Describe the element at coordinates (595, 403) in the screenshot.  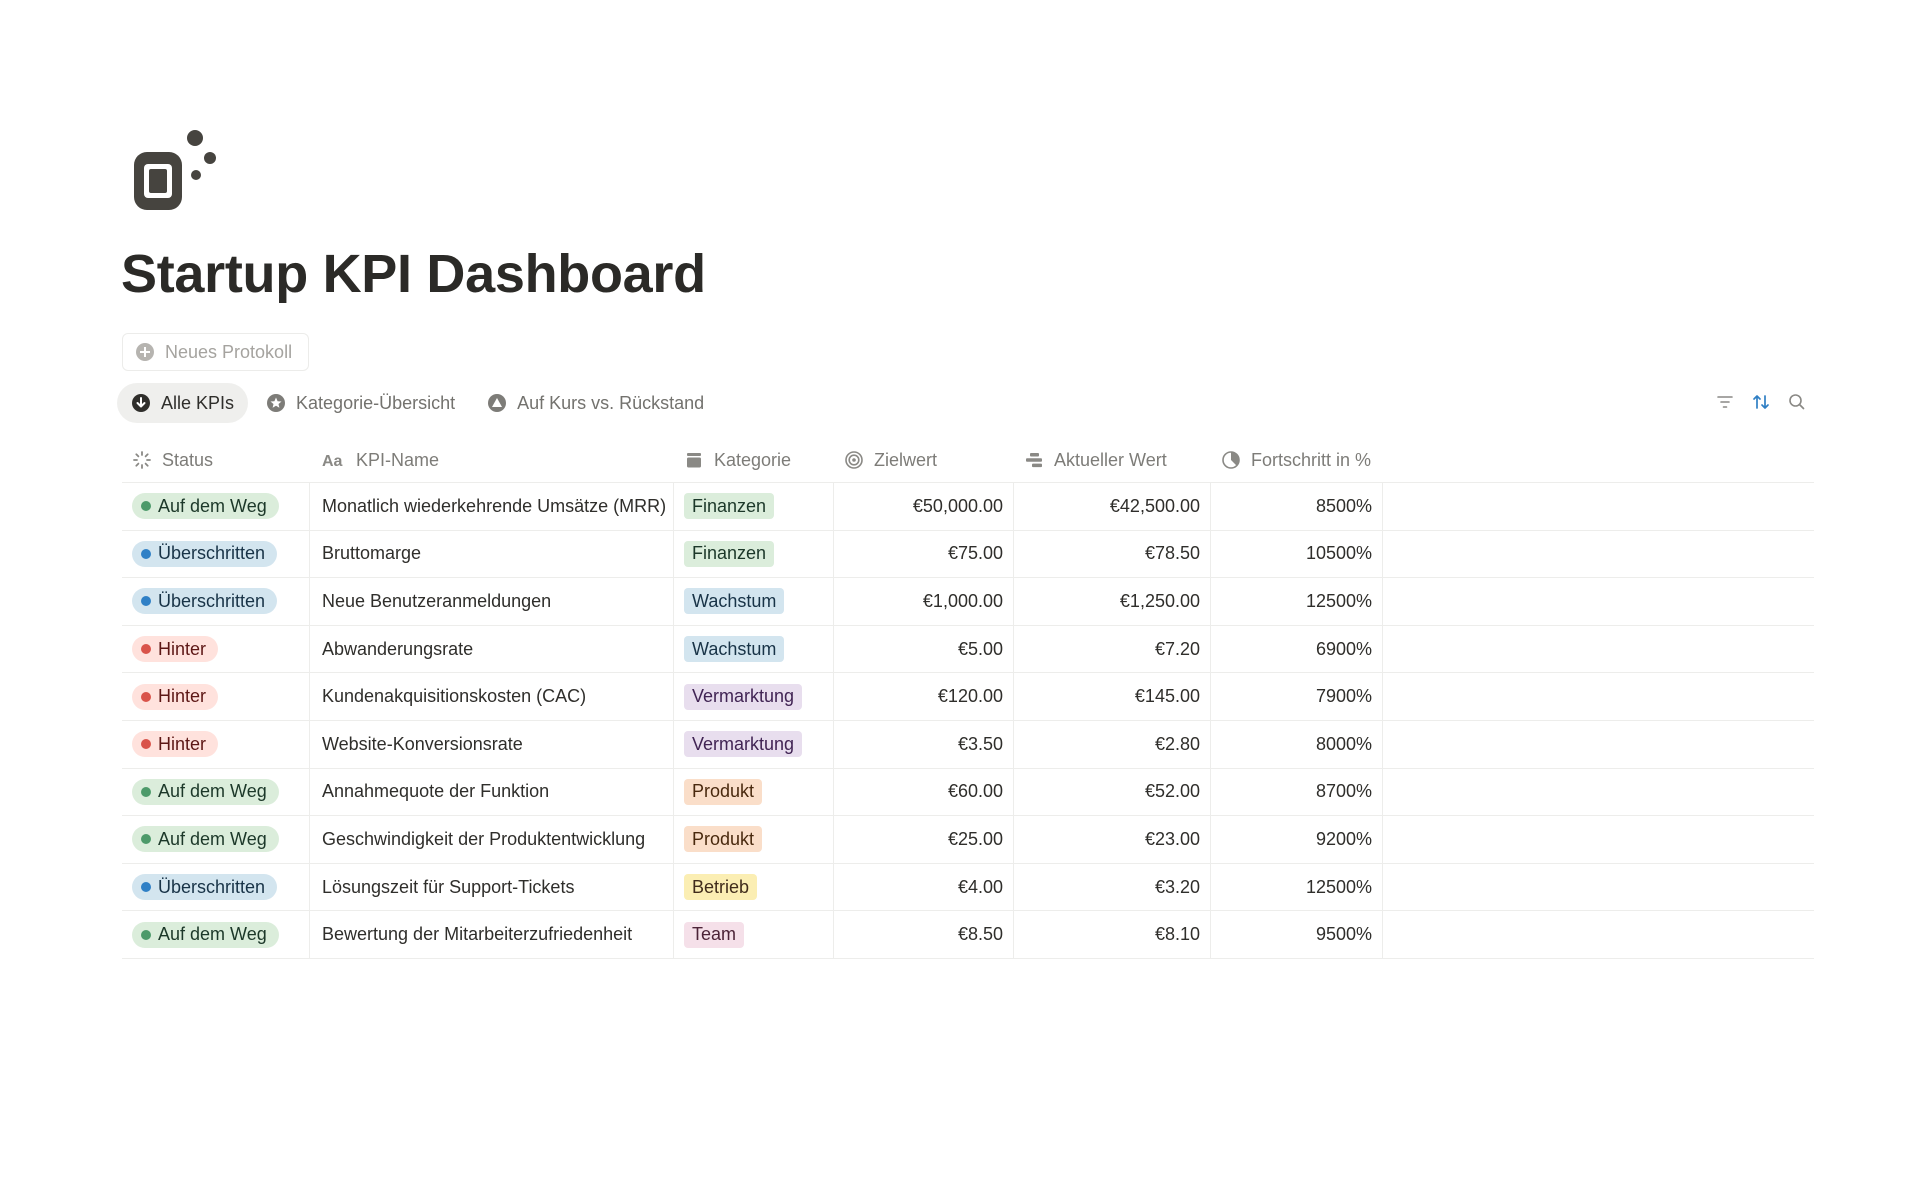
I see `tab-on-track-vs-behind: Auf Kurs vs. Rückstand` at that location.